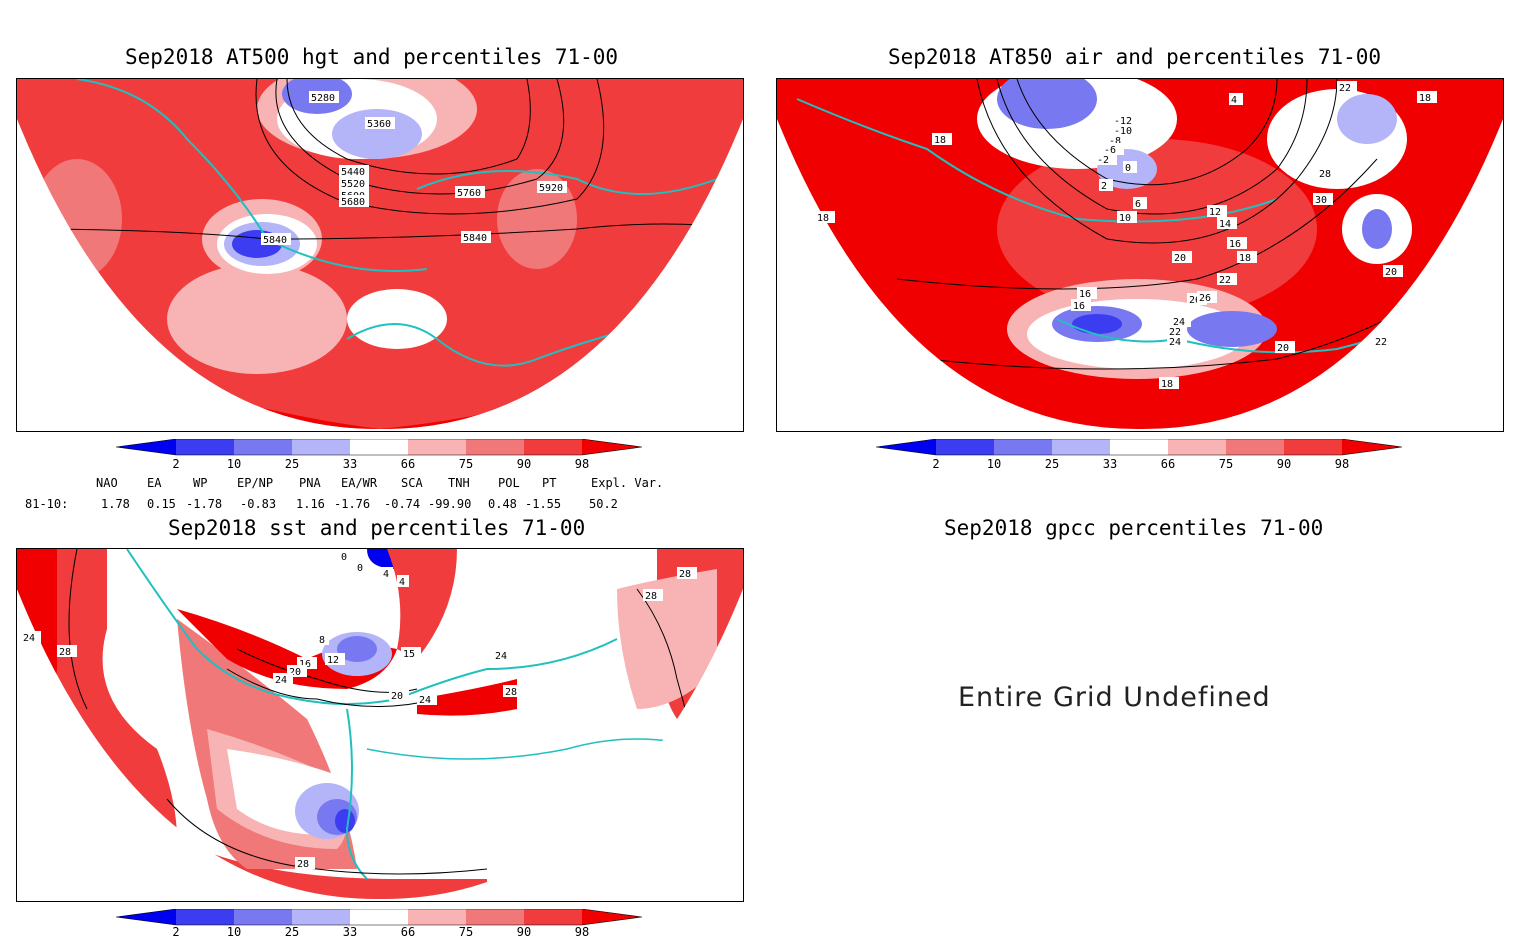 The width and height of the screenshot is (1520, 940). I want to click on svg-text: 5680, so click(353, 202).